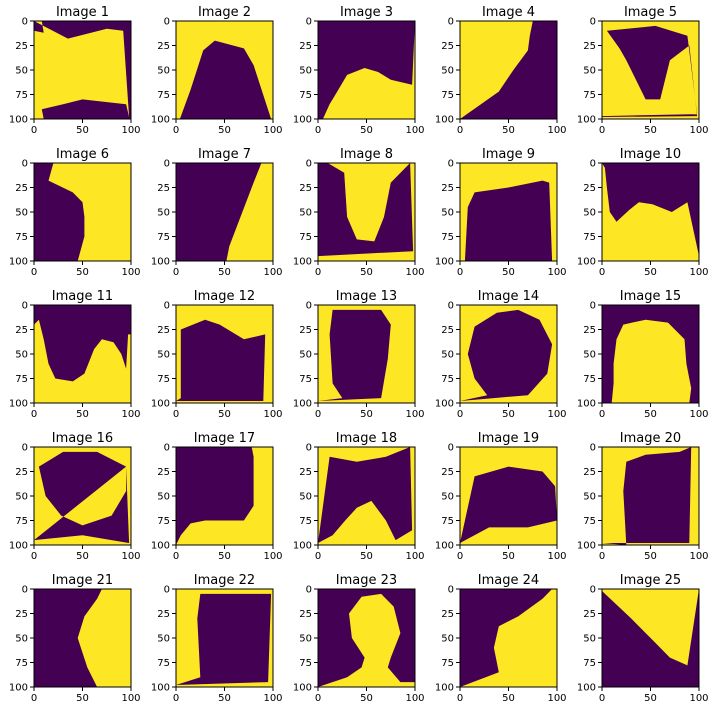 The image size is (715, 712). Describe the element at coordinates (224, 12) in the screenshot. I see `panel-title: Image 2` at that location.